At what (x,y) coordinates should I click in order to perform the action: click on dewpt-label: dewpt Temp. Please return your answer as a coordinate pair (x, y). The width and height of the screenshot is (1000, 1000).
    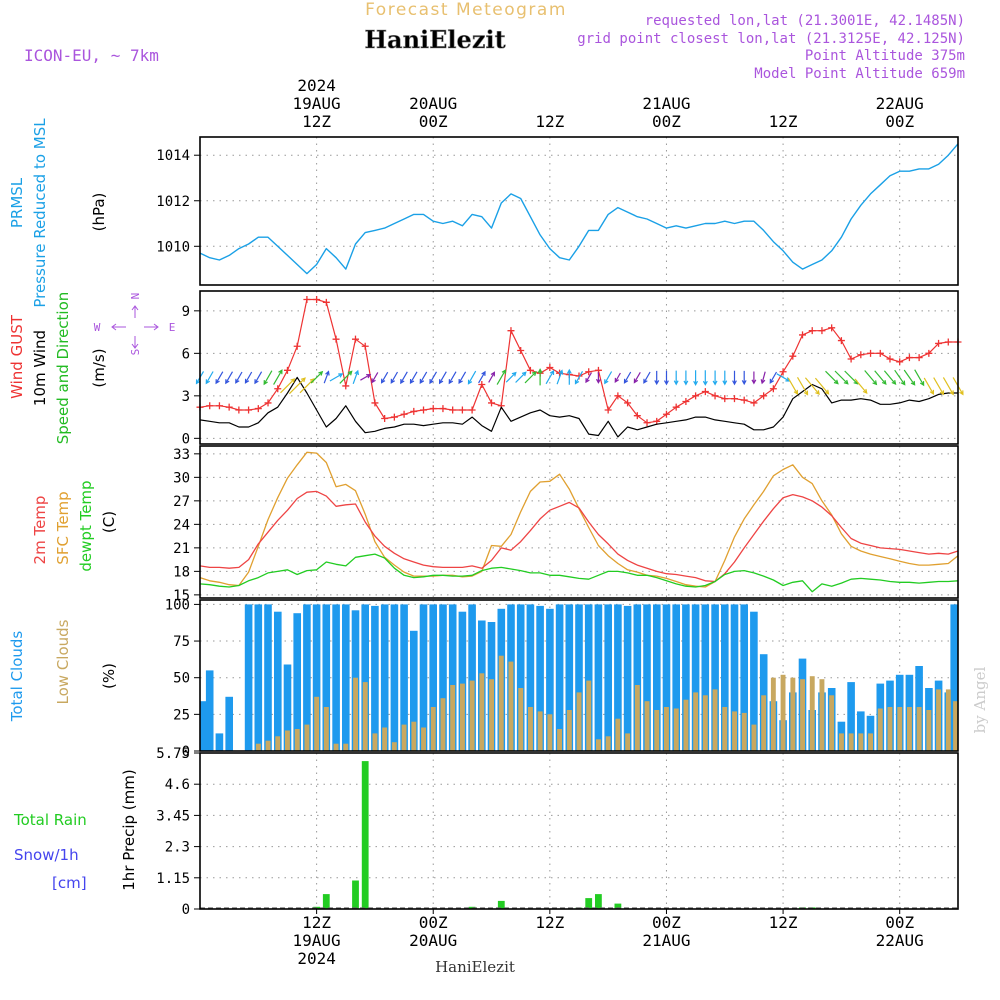
    Looking at the image, I should click on (86, 525).